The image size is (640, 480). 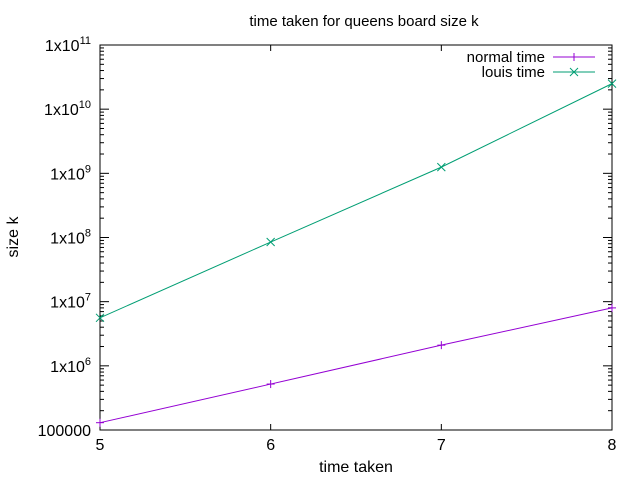 What do you see at coordinates (64, 431) in the screenshot?
I see `y-tick-label: 100000` at bounding box center [64, 431].